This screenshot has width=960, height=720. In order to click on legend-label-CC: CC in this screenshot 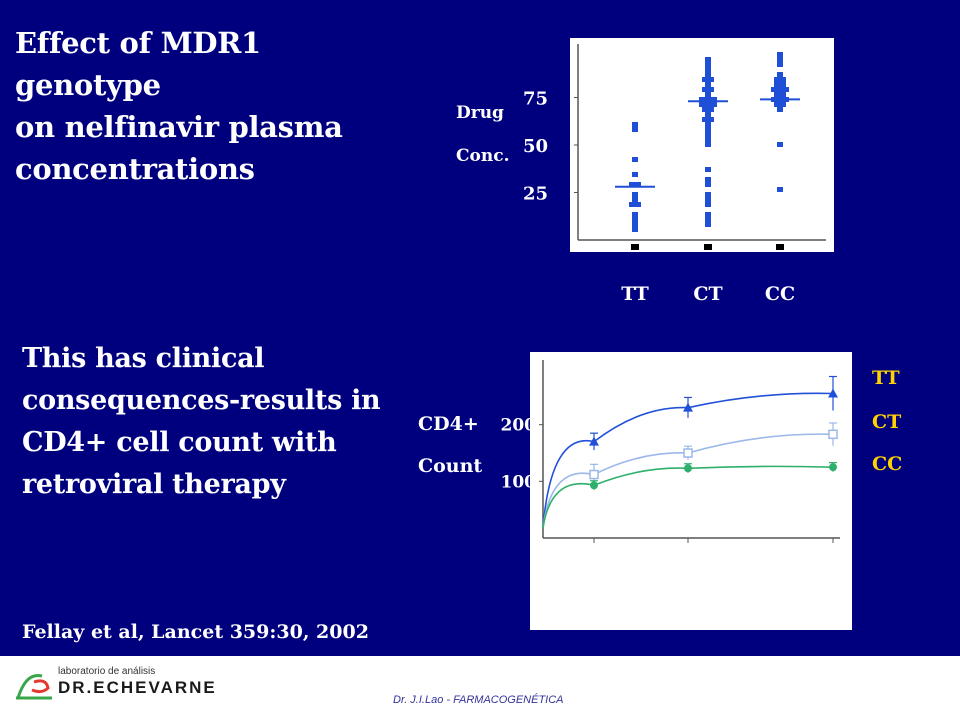, I will do `click(887, 464)`.